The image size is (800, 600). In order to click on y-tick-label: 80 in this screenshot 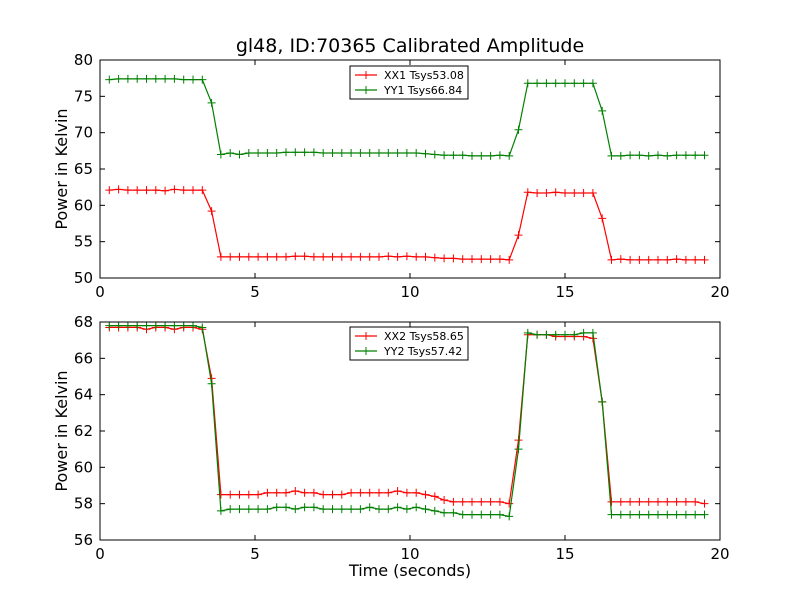, I will do `click(83, 60)`.